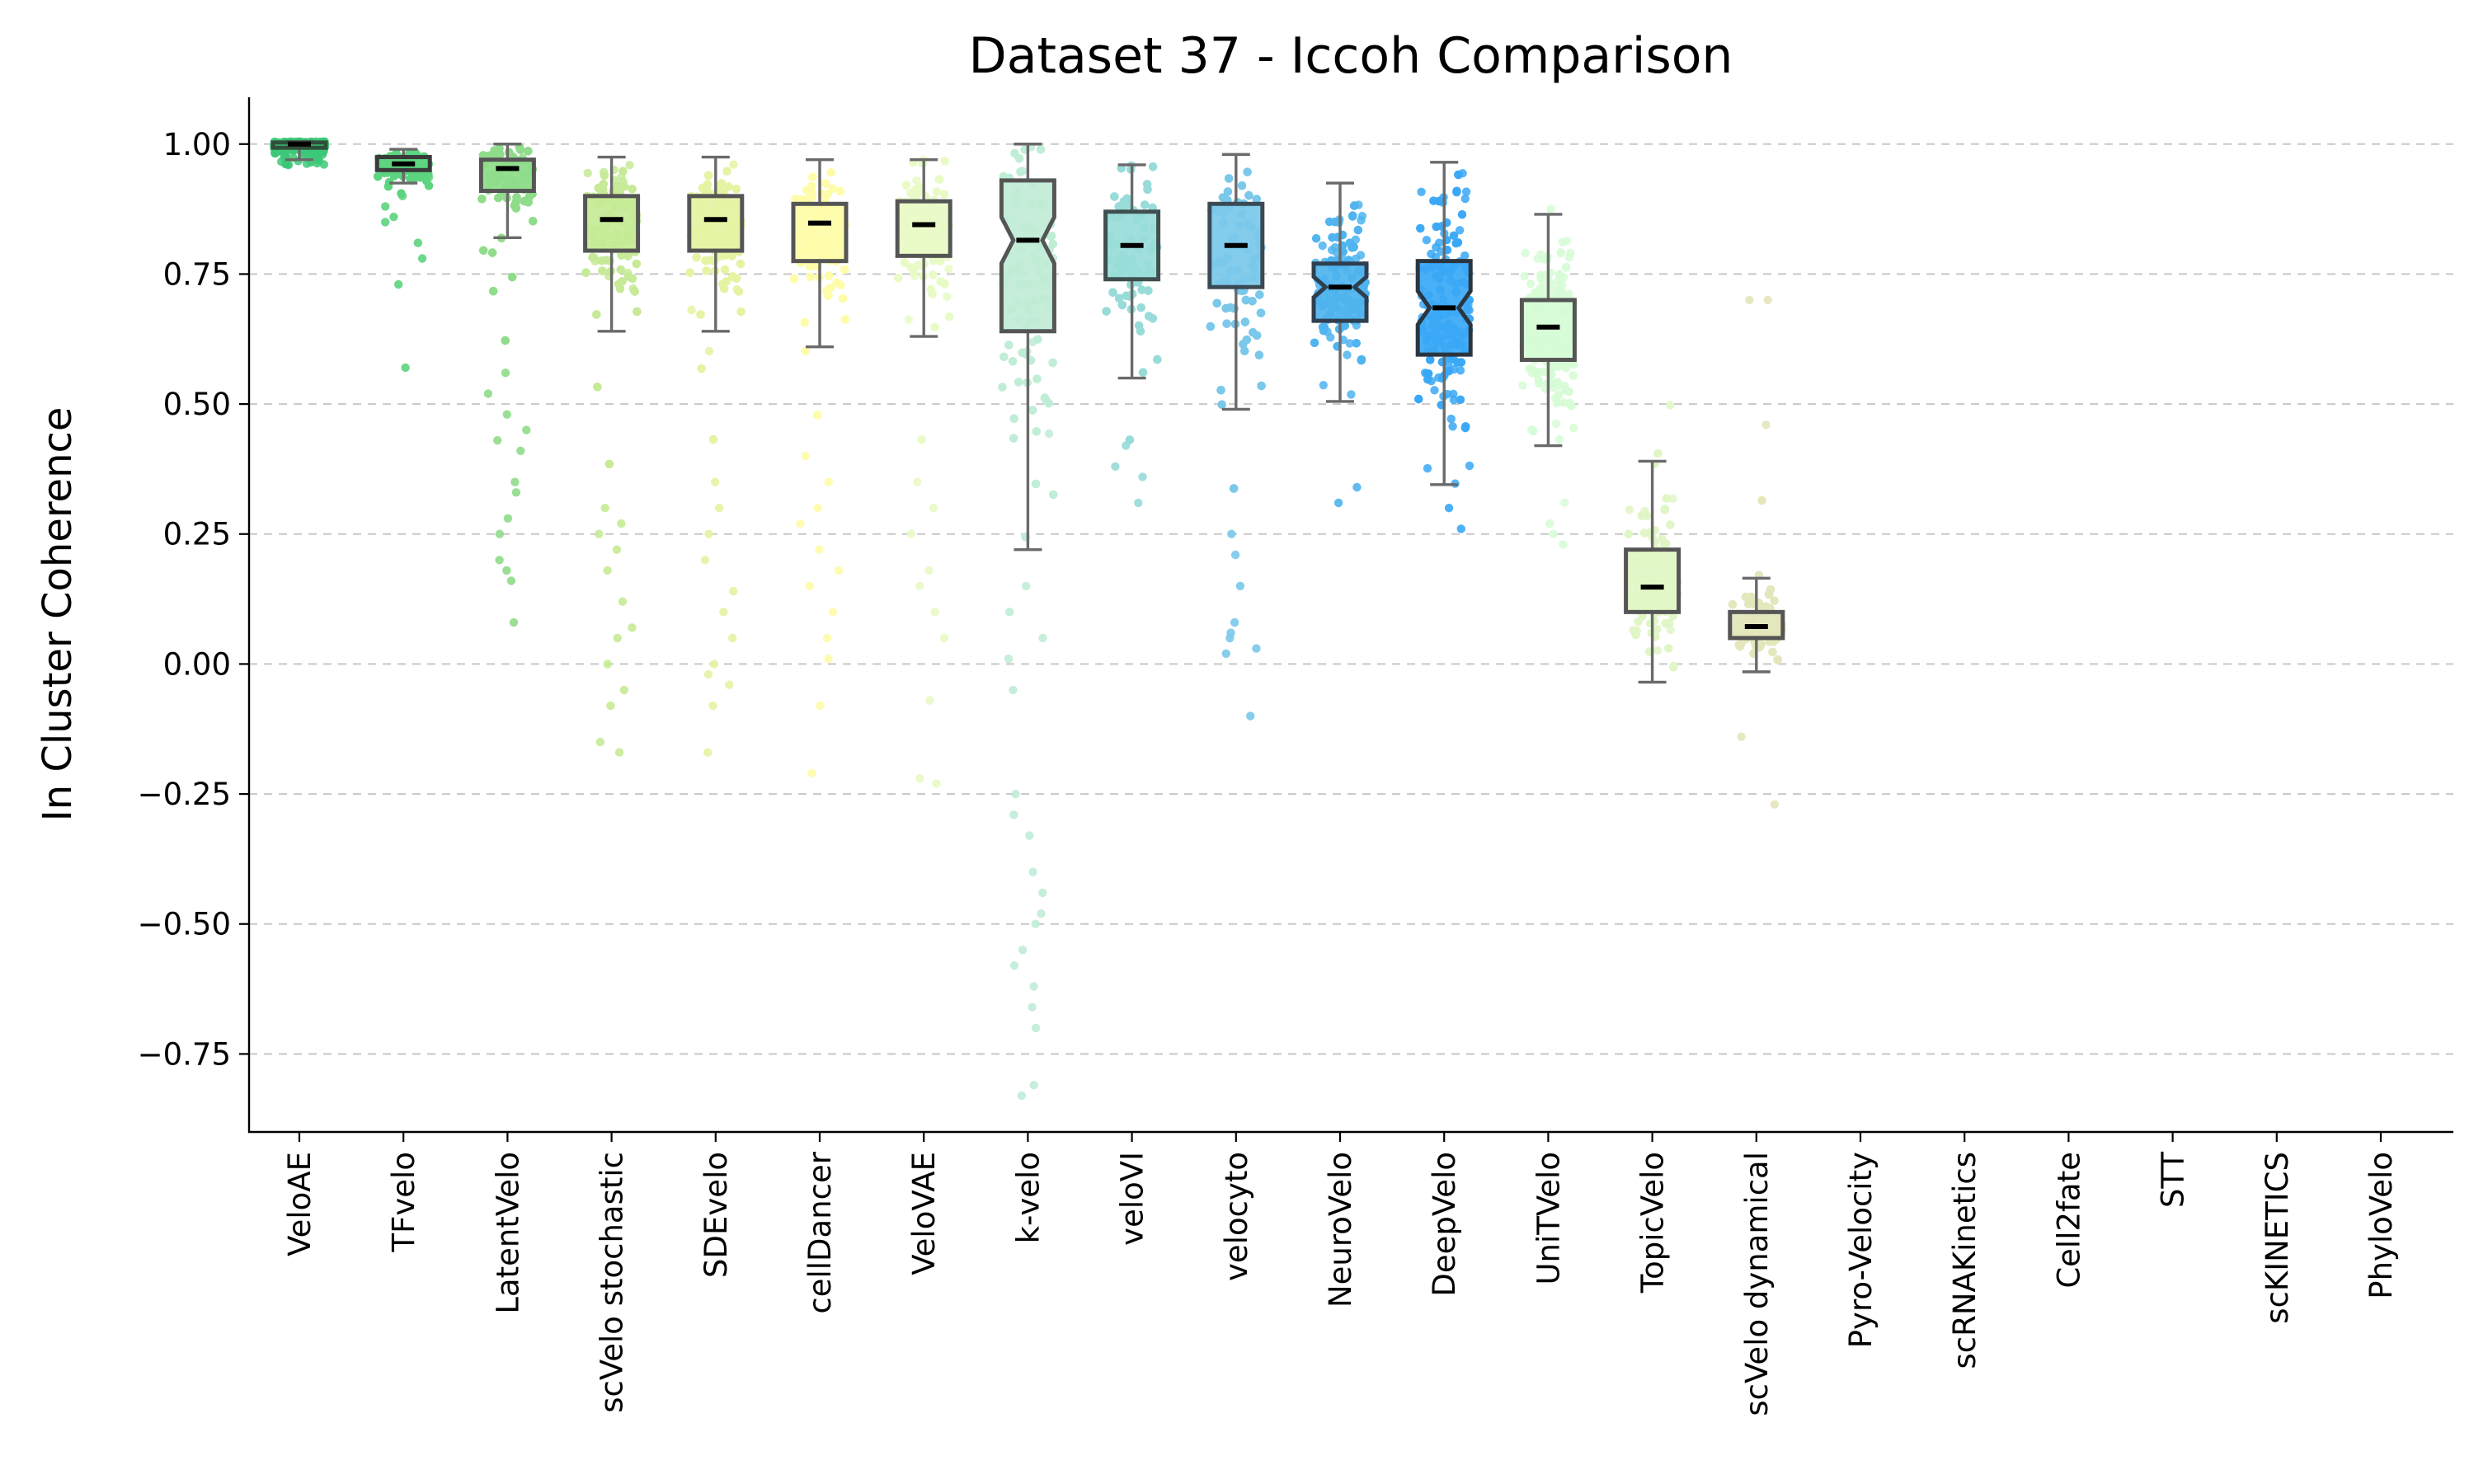 The height and width of the screenshot is (1484, 2474). I want to click on box-neurovelo, so click(1340, 292).